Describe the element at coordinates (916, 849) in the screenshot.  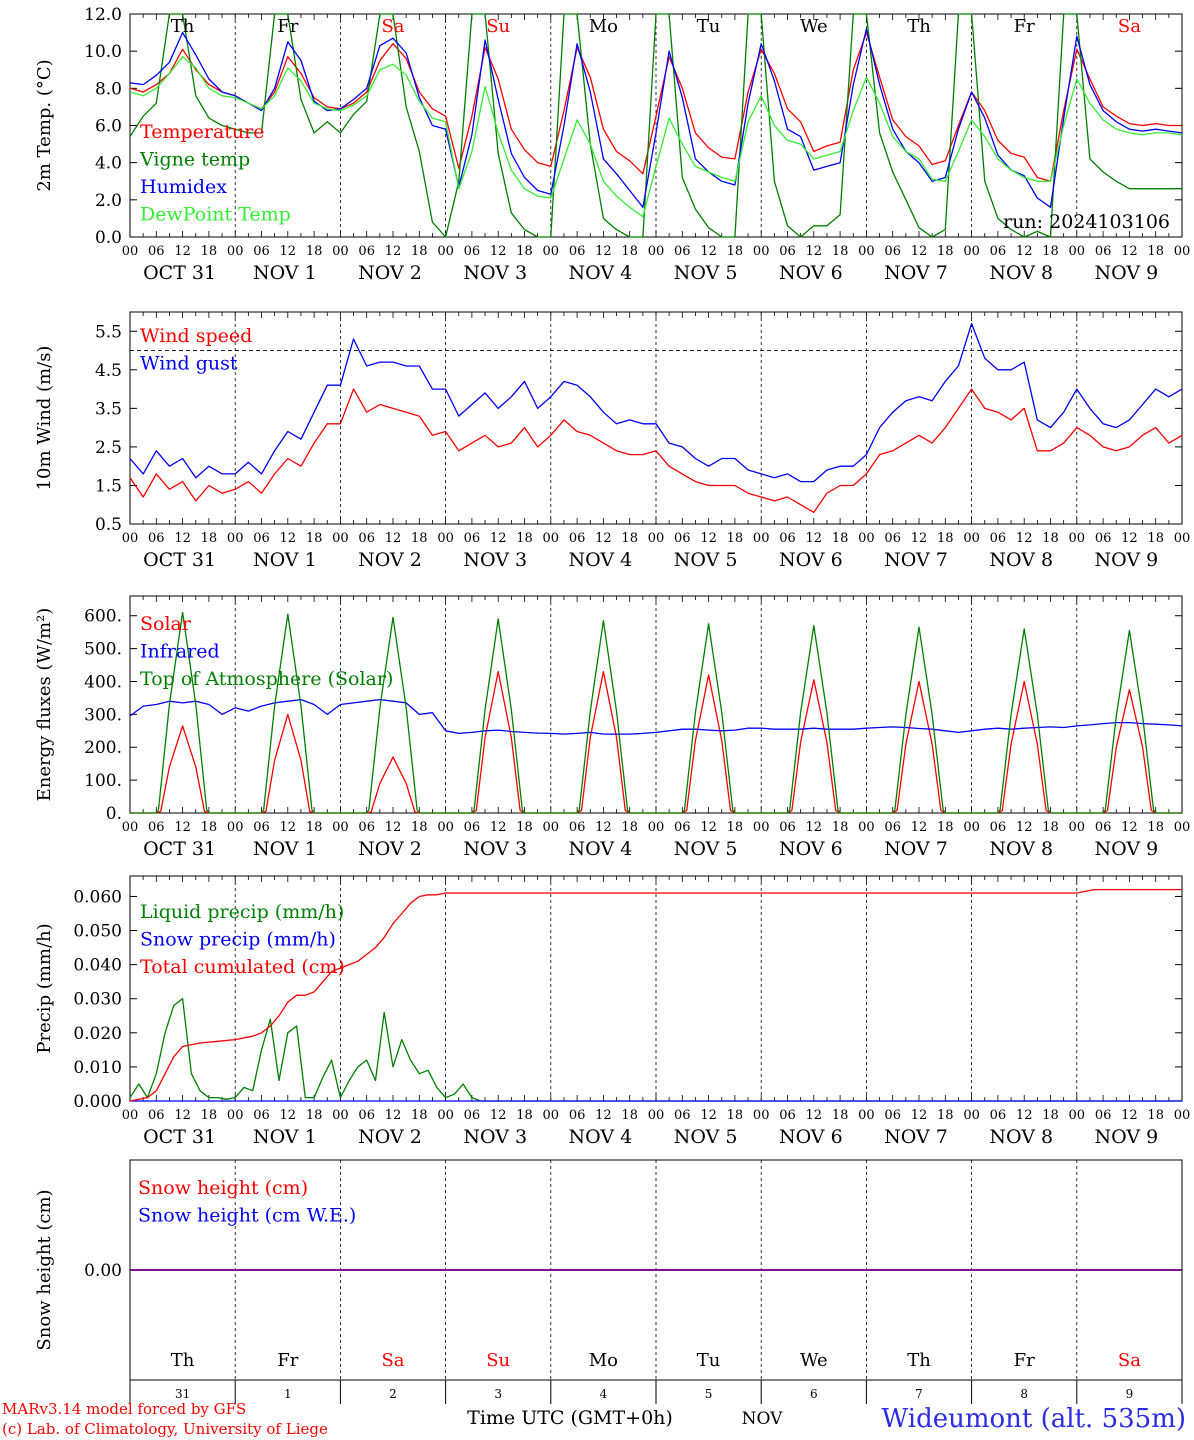
I see `date-label: NOV 7` at that location.